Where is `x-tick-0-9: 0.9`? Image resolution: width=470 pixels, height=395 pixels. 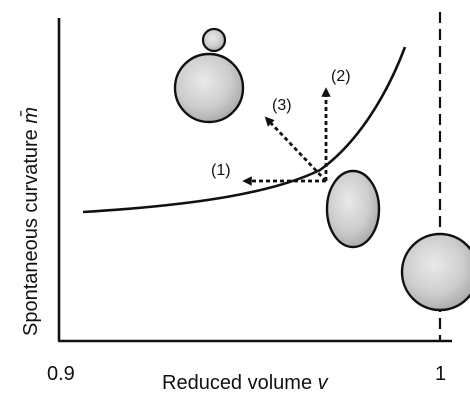
x-tick-0-9: 0.9 is located at coordinates (61, 374).